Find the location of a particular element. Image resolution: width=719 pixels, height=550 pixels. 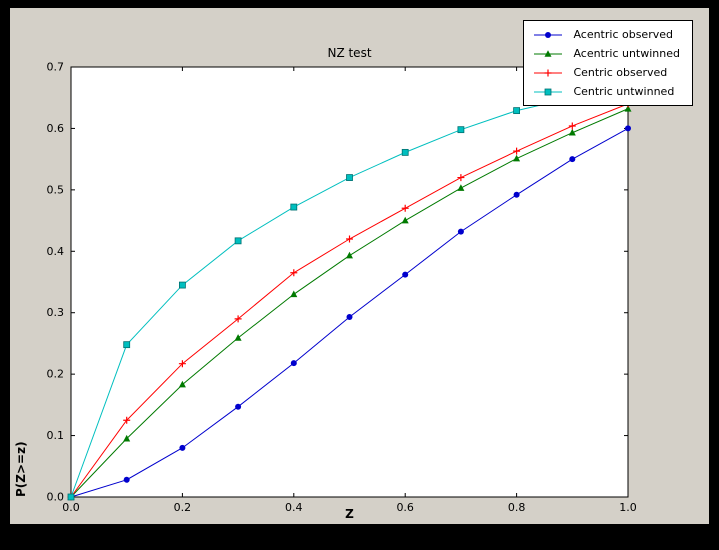

chart-title: NZ test is located at coordinates (349, 53).